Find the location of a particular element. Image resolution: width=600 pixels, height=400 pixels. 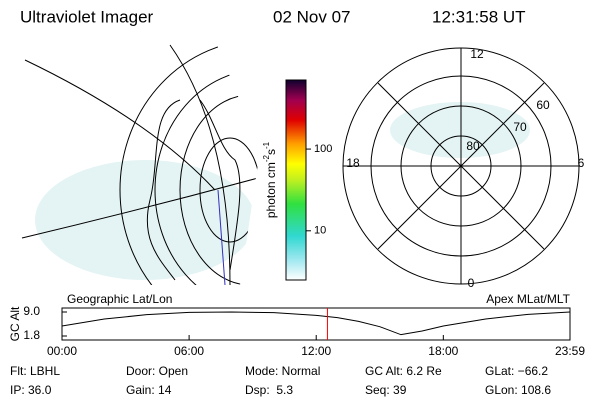

date: 02 Nov 07 is located at coordinates (312, 16).